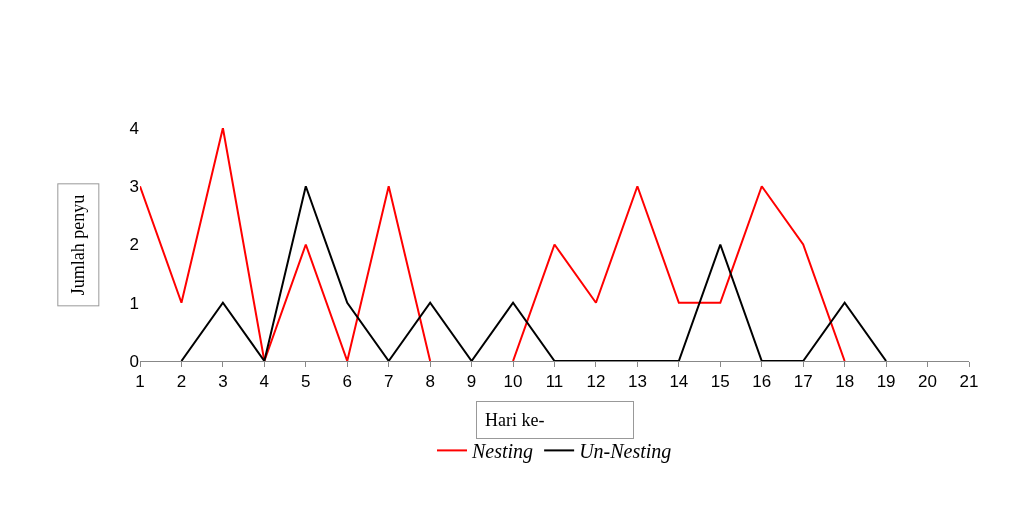 This screenshot has width=1009, height=524. Describe the element at coordinates (720, 382) in the screenshot. I see `x-tick-label: 15` at that location.